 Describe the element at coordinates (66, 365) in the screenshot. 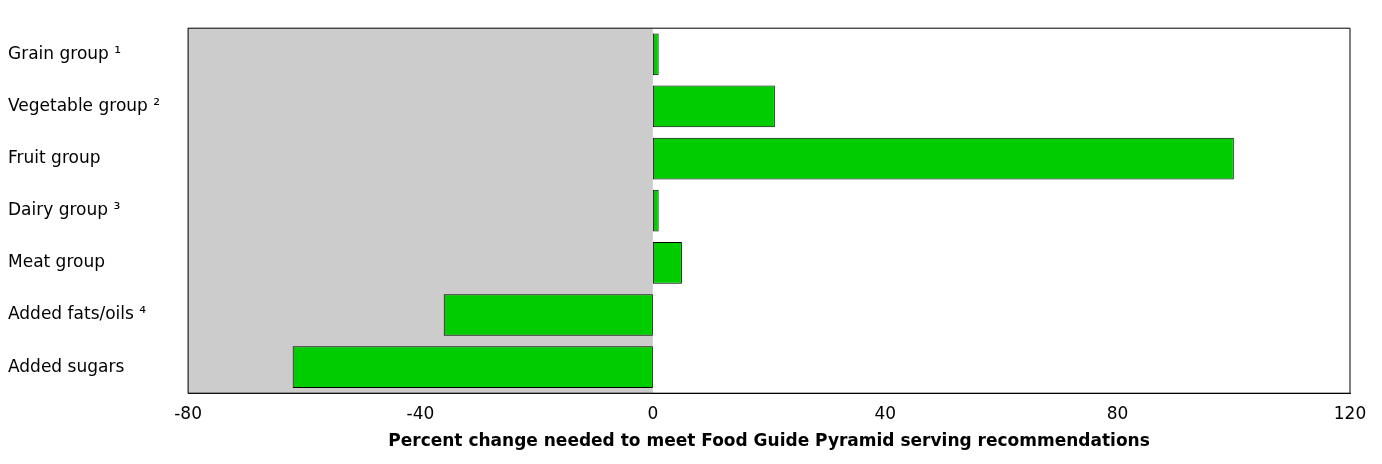

I see `y-tick-label: Added sugars` at that location.